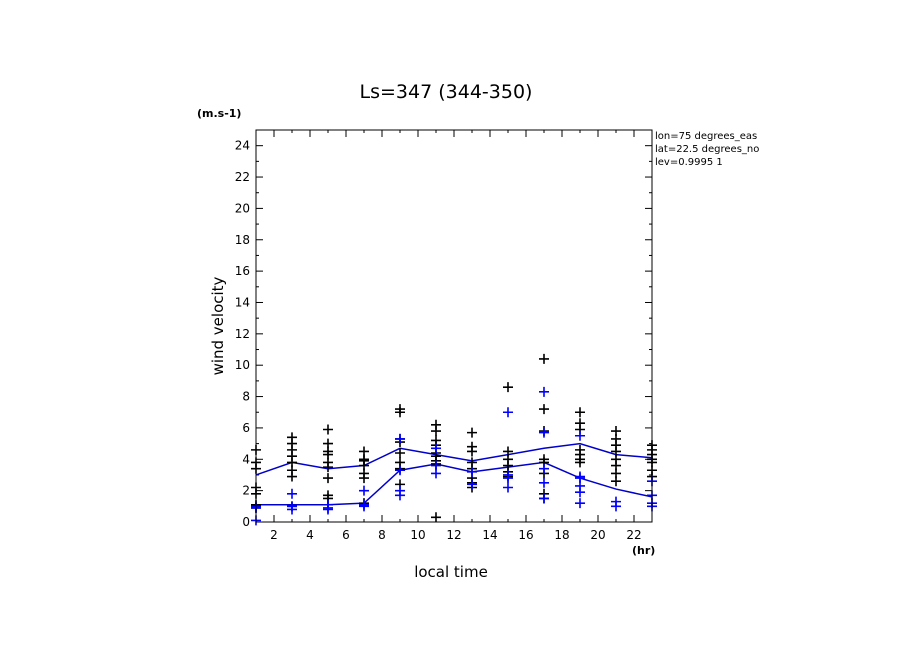 This screenshot has width=904, height=654. Describe the element at coordinates (218, 325) in the screenshot. I see `y-axis-label: wind velocity` at that location.